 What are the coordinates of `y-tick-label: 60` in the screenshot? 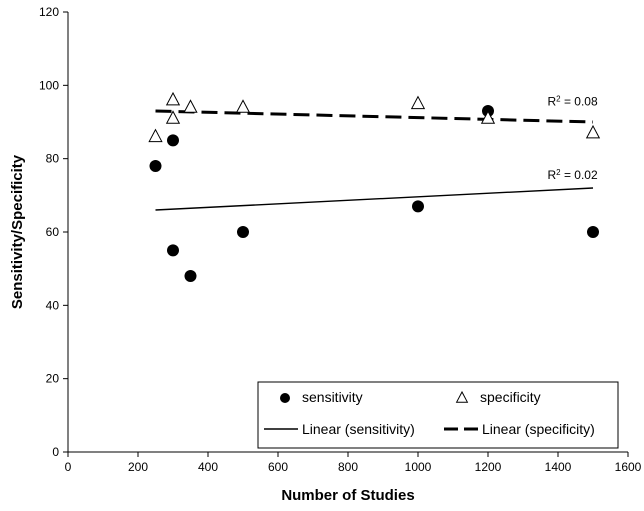 It's located at (53, 232).